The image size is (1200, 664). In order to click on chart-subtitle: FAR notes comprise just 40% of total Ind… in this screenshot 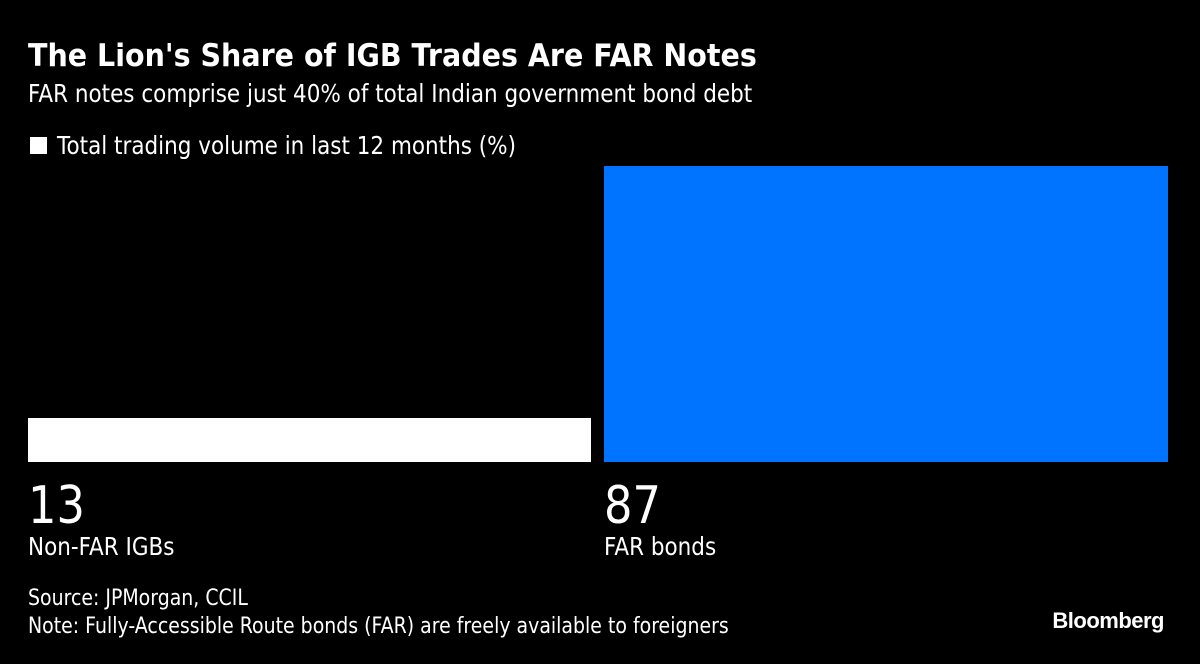, I will do `click(390, 93)`.